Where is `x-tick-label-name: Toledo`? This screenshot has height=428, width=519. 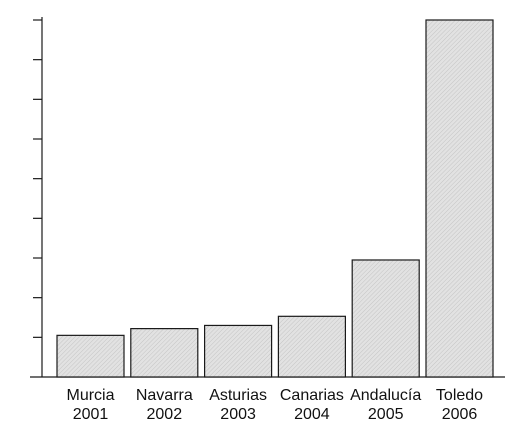 x-tick-label-name: Toledo is located at coordinates (459, 395).